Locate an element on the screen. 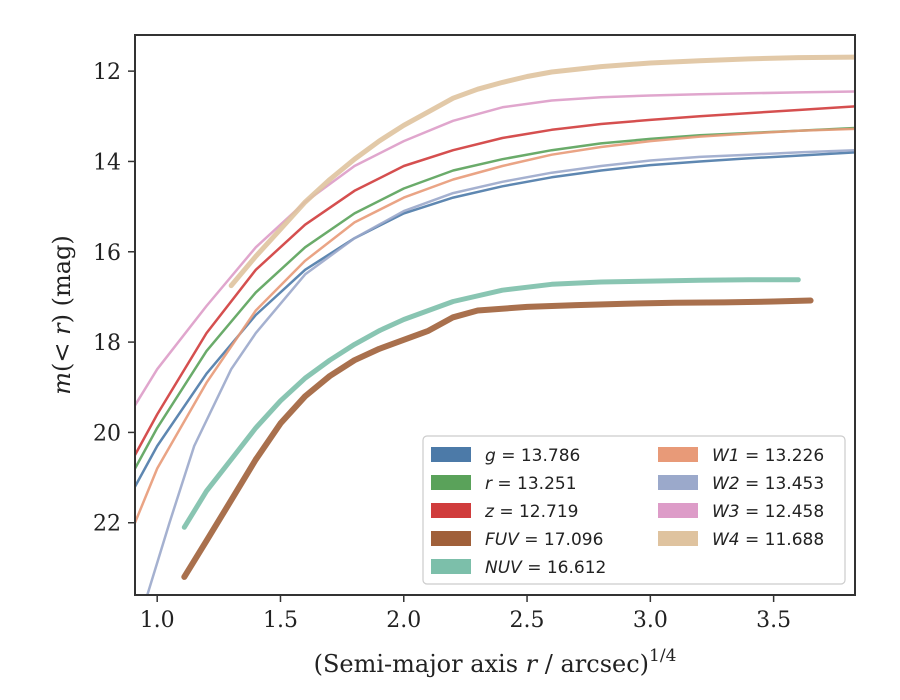 The image size is (900, 700). x-tick-label: 3.5 is located at coordinates (773, 620).